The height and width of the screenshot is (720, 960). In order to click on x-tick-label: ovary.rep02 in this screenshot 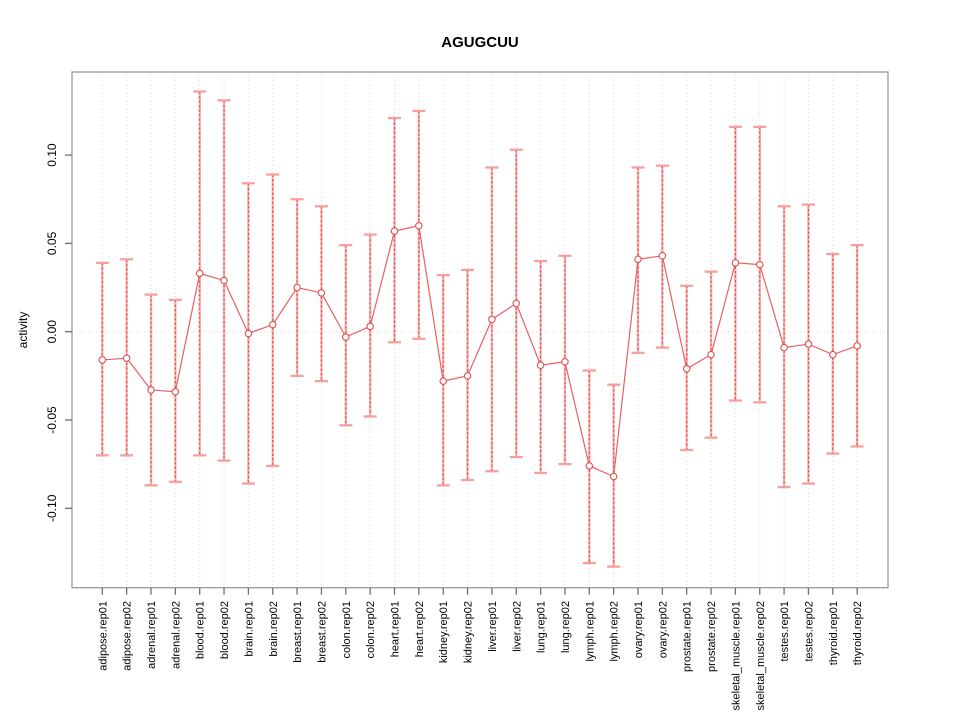, I will do `click(663, 629)`.